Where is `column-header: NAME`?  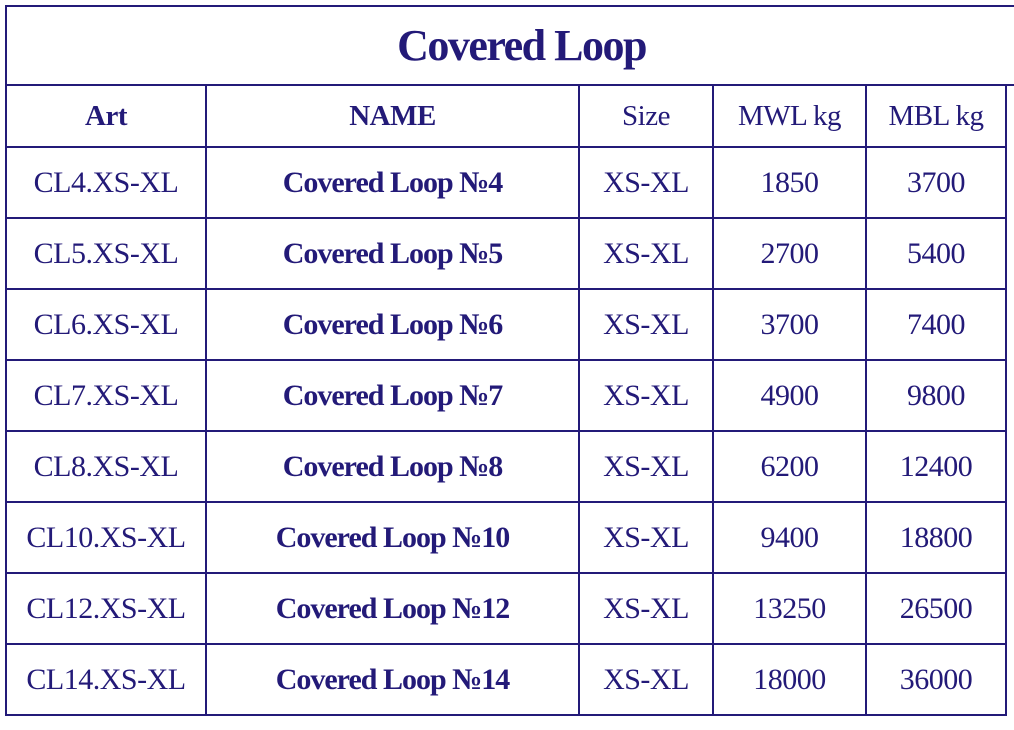 column-header: NAME is located at coordinates (392, 116).